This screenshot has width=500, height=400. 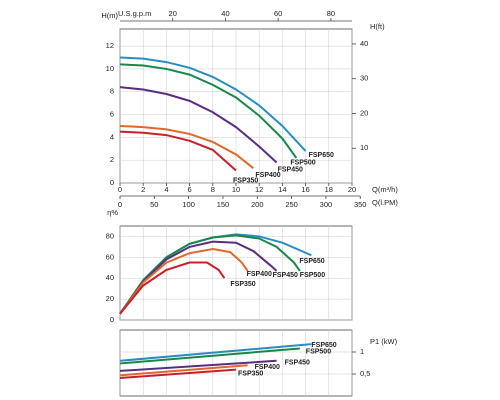 I want to click on y-tick-label: 12, so click(x=110, y=45).